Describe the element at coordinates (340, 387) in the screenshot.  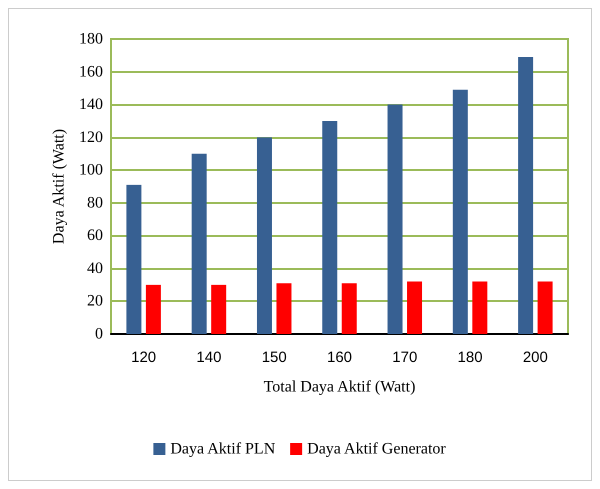
I see `x-axis-title: Total Daya Aktif (Watt)` at that location.